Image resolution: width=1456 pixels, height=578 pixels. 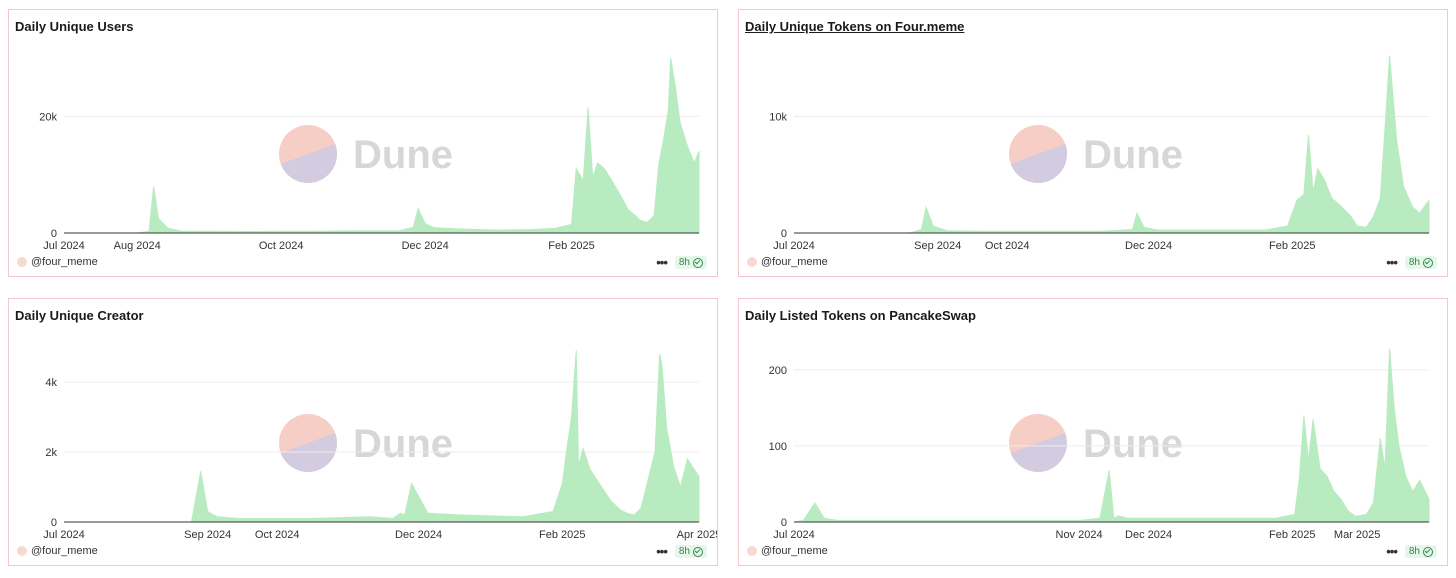 I want to click on x-tick-label: Aug 2024, so click(x=137, y=246).